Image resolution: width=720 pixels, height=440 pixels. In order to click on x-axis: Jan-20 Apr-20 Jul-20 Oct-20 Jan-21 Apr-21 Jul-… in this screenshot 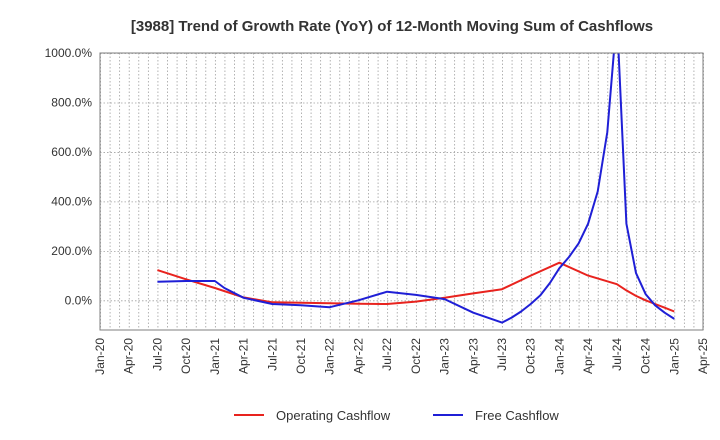, I will do `click(401, 356)`.